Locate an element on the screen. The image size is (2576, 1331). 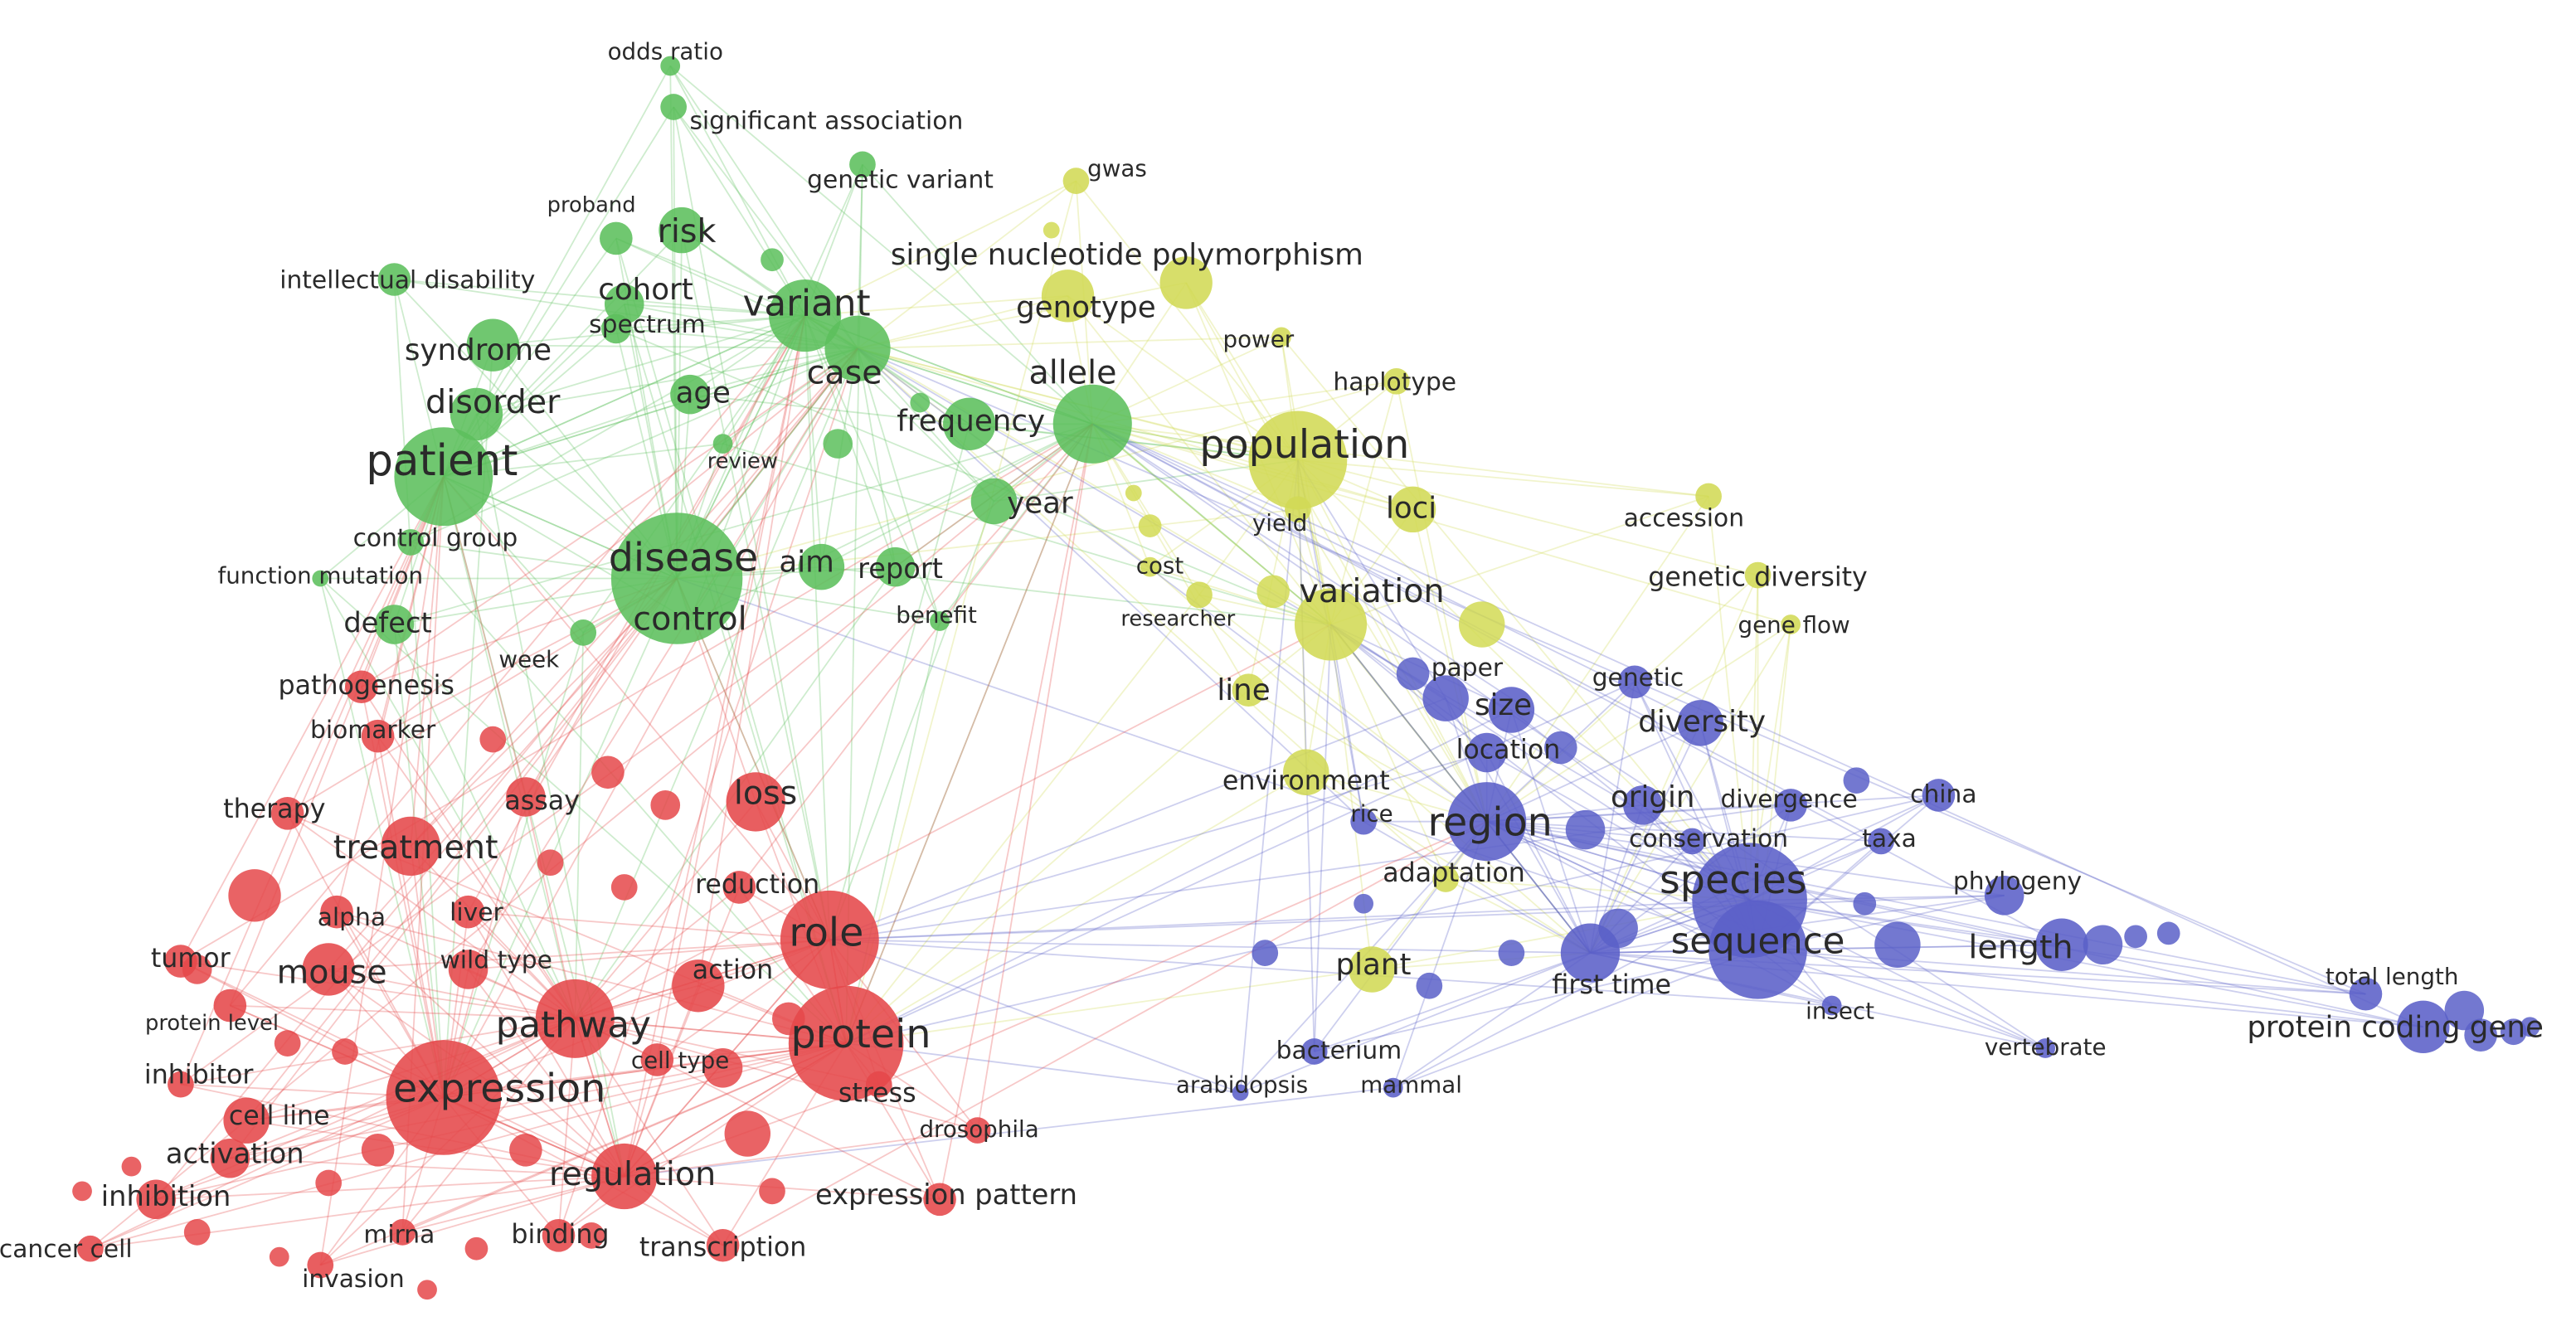
node-label: pathway is located at coordinates (573, 1025).